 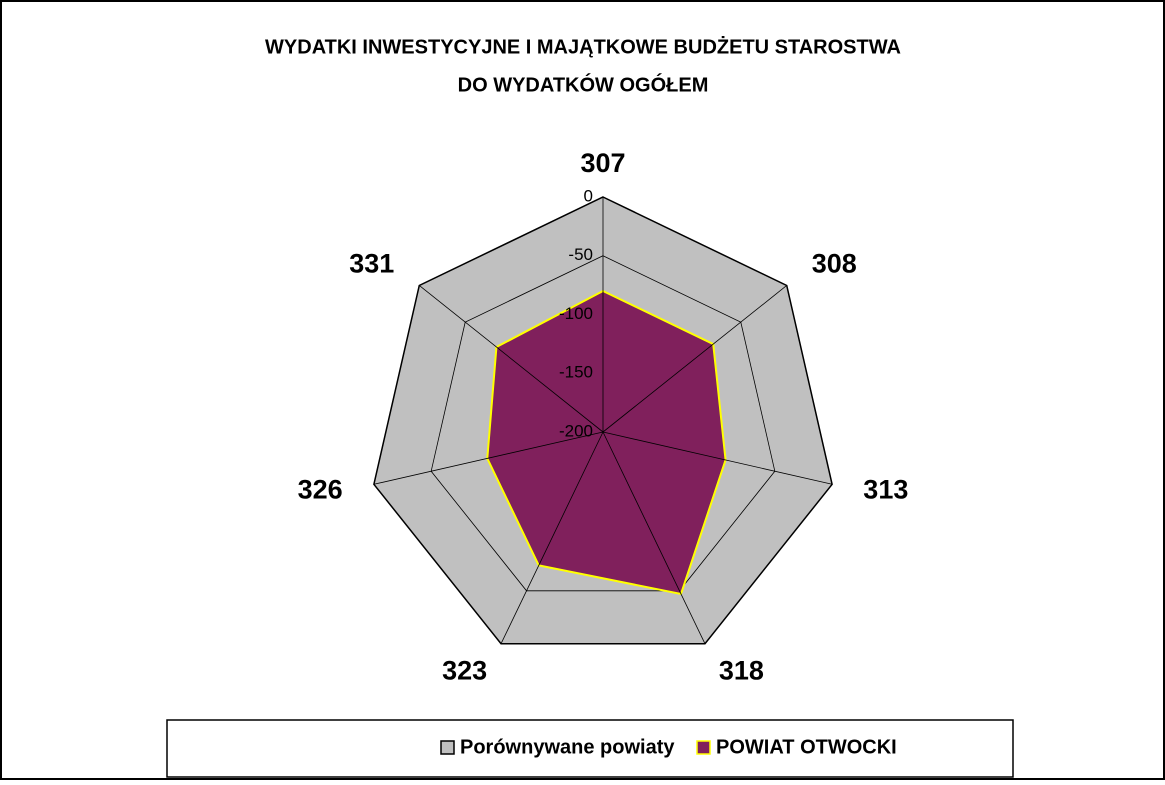 What do you see at coordinates (834, 264) in the screenshot?
I see `category-label: 308` at bounding box center [834, 264].